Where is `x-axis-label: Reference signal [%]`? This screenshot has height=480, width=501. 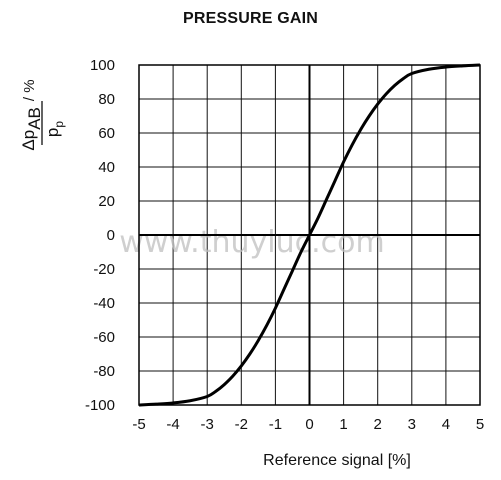 x-axis-label: Reference signal [%] is located at coordinates (337, 460).